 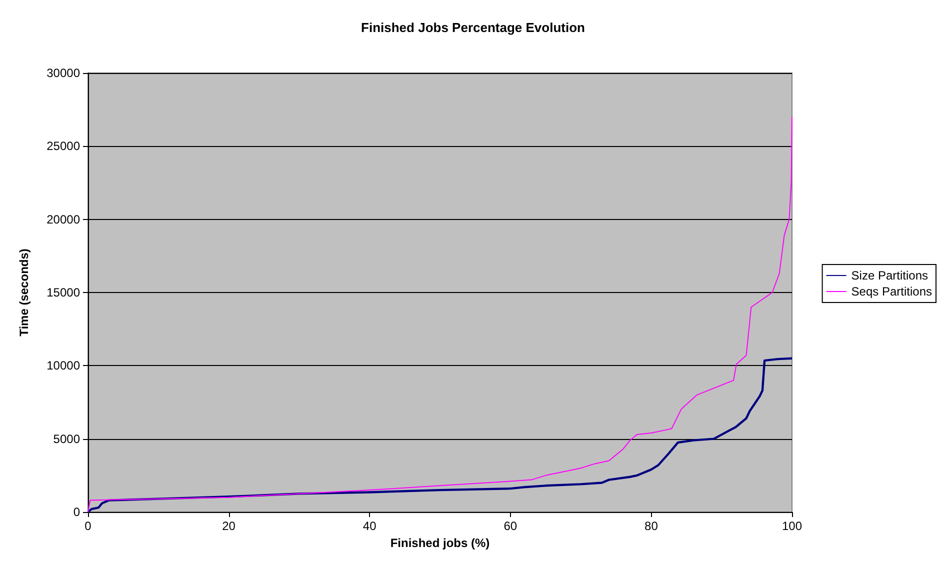 I want to click on y-tick-label: 5000, so click(x=66, y=439).